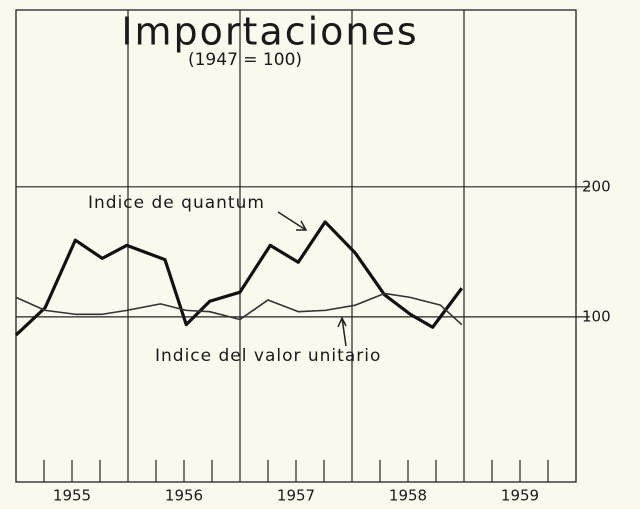 This screenshot has width=640, height=509. Describe the element at coordinates (596, 186) in the screenshot. I see `y-tick-label: 200` at that location.